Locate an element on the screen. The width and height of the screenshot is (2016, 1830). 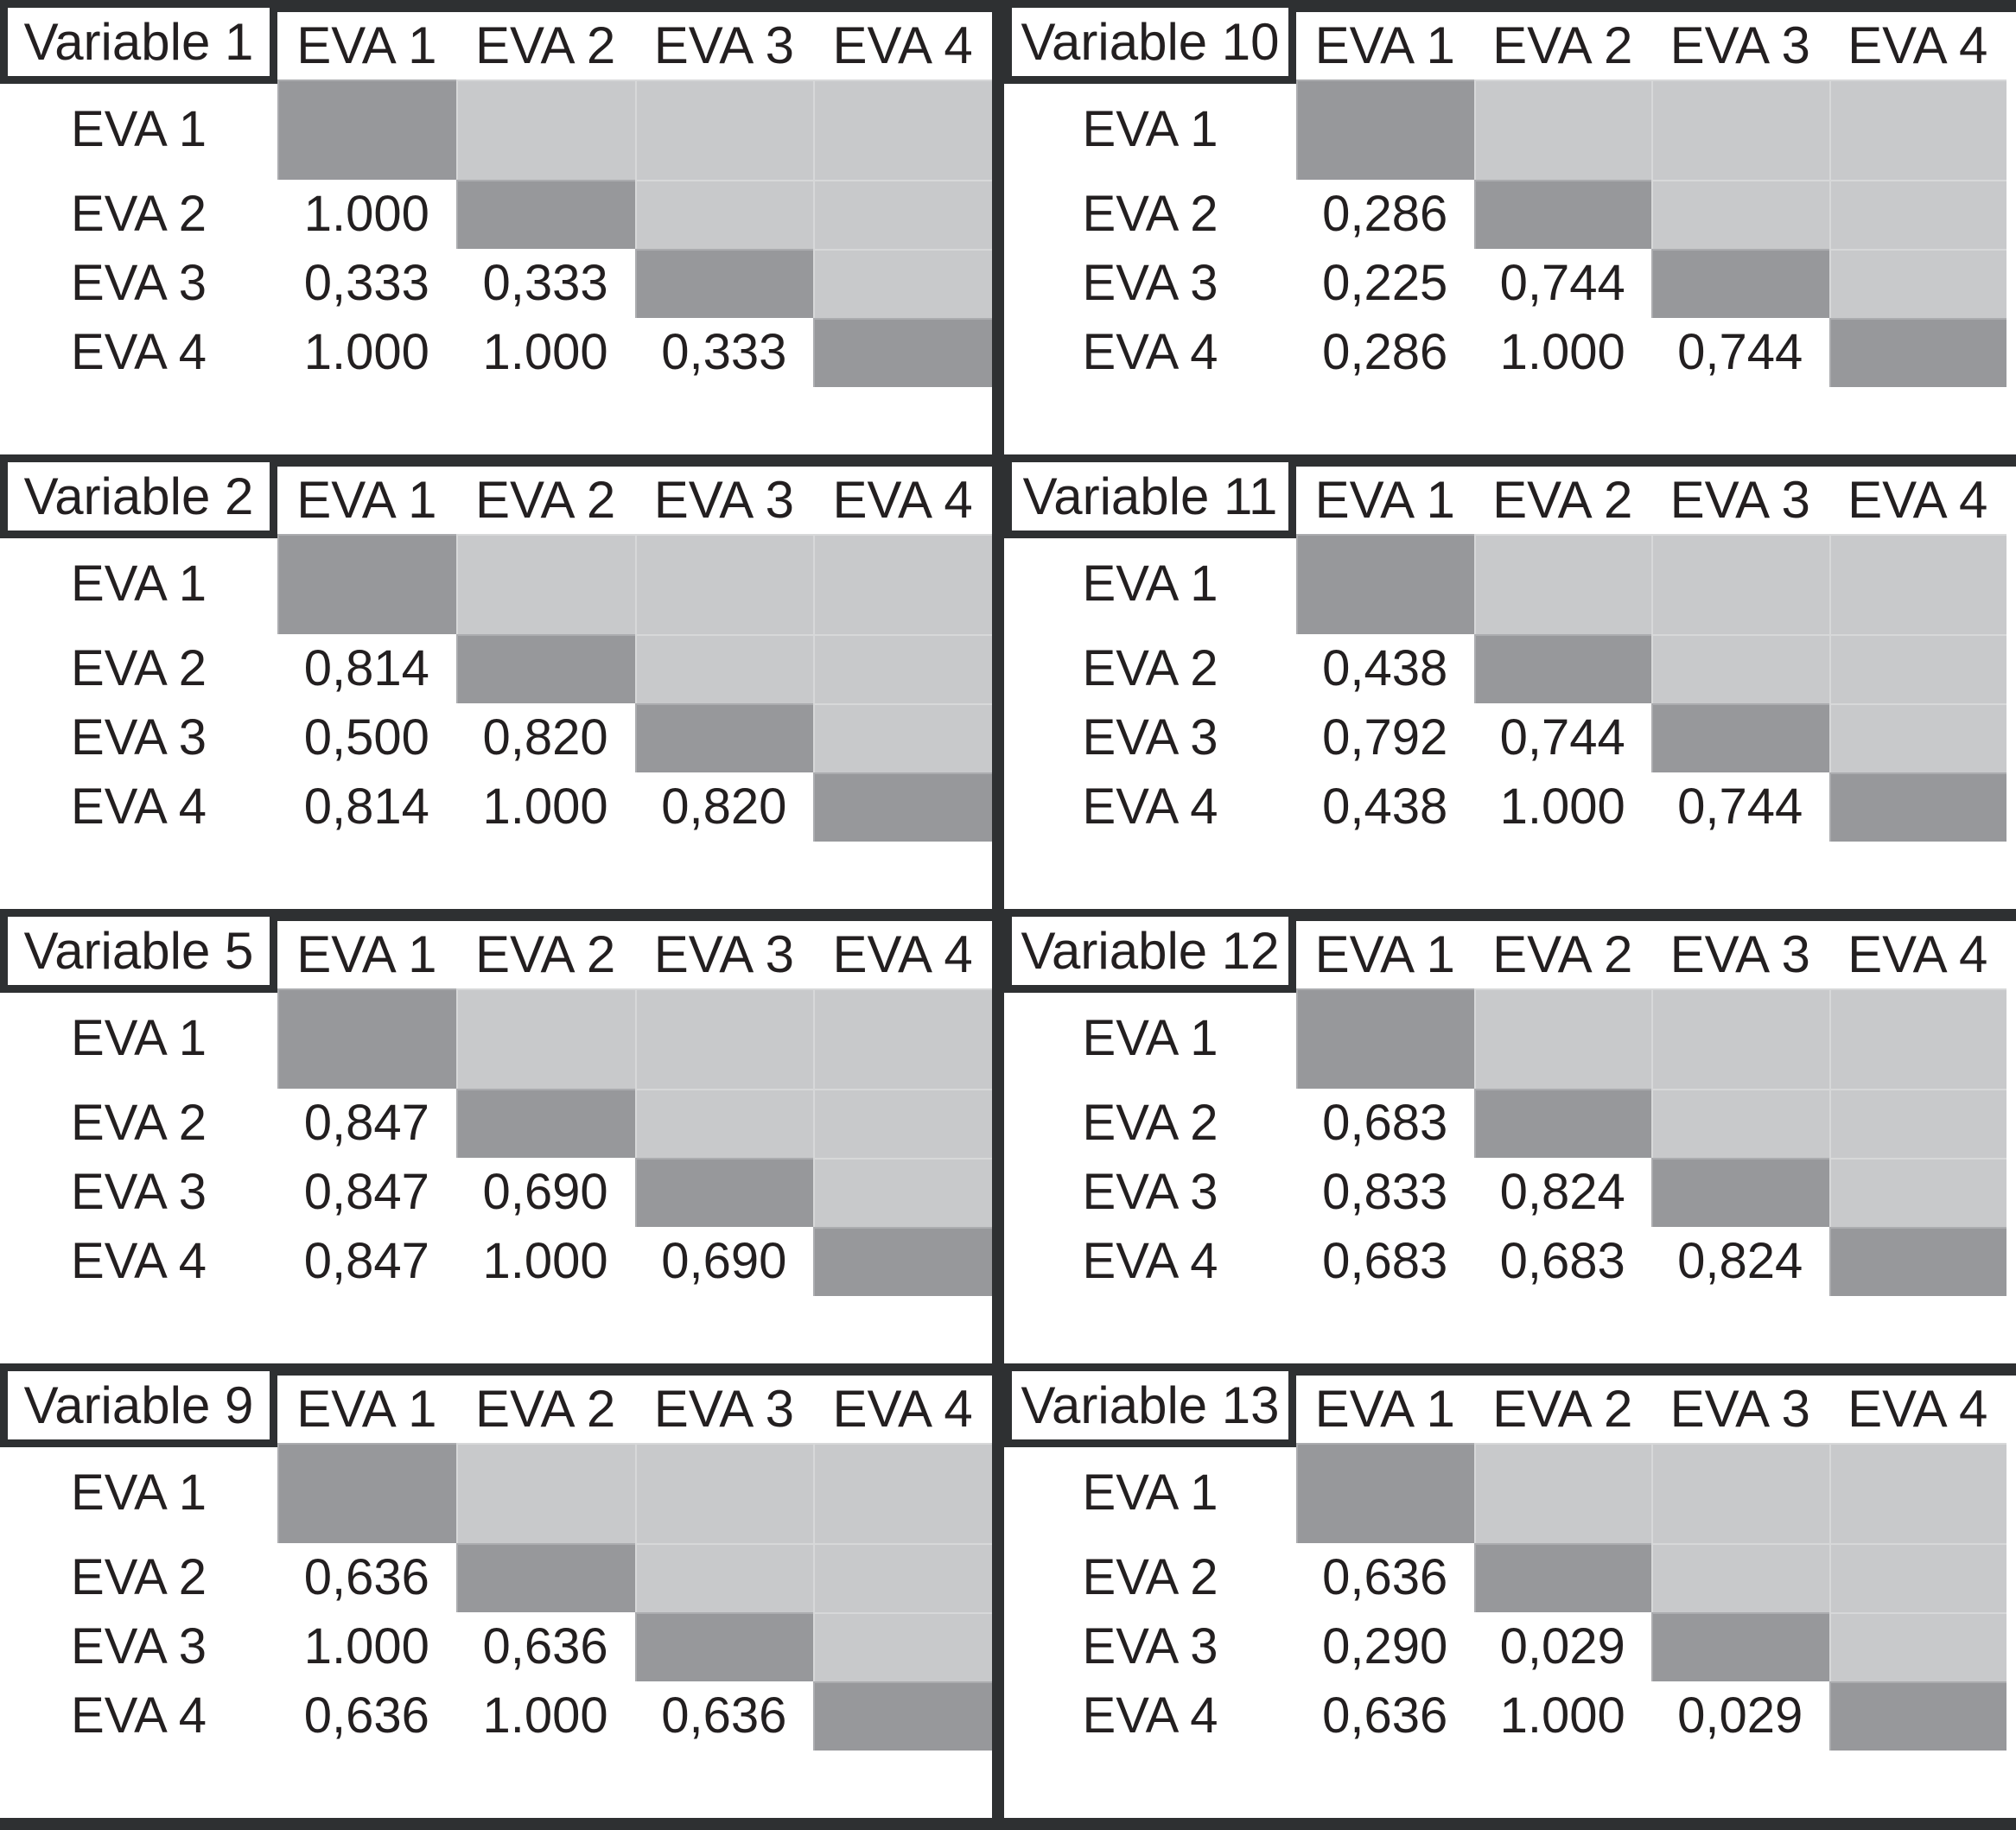
variable-title-box: Variable 11 is located at coordinates (1150, 496).